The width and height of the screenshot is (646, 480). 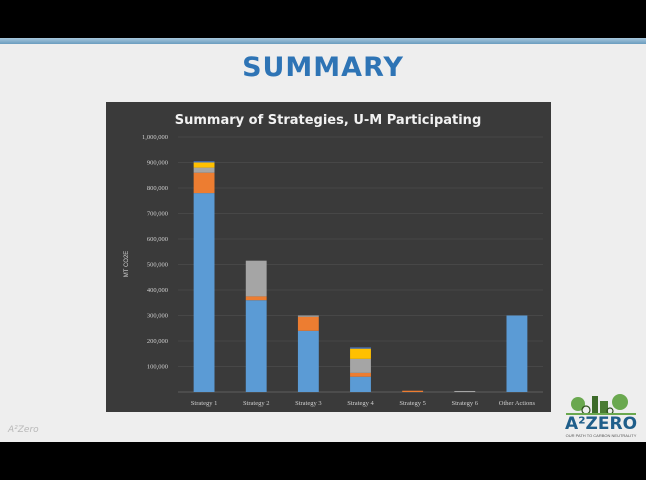 I want to click on y-axis-label: MT CO2E, so click(x=127, y=264).